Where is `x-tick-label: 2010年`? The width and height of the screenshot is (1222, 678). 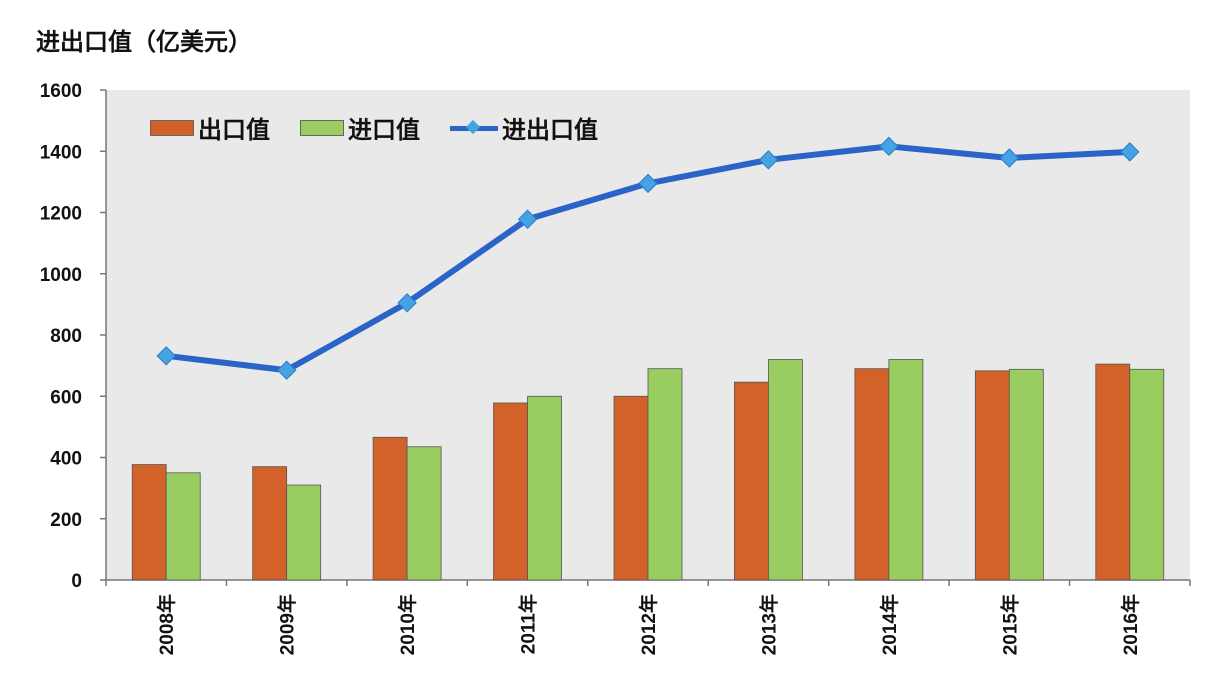 x-tick-label: 2010年 is located at coordinates (407, 624).